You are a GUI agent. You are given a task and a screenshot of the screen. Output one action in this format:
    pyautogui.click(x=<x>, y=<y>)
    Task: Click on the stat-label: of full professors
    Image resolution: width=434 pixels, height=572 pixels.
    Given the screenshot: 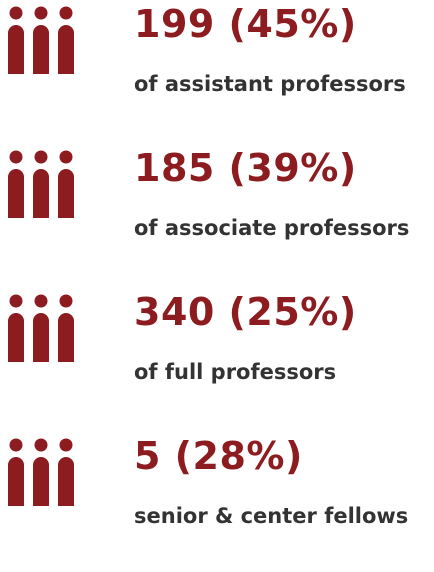 What is the action you would take?
    pyautogui.click(x=235, y=372)
    